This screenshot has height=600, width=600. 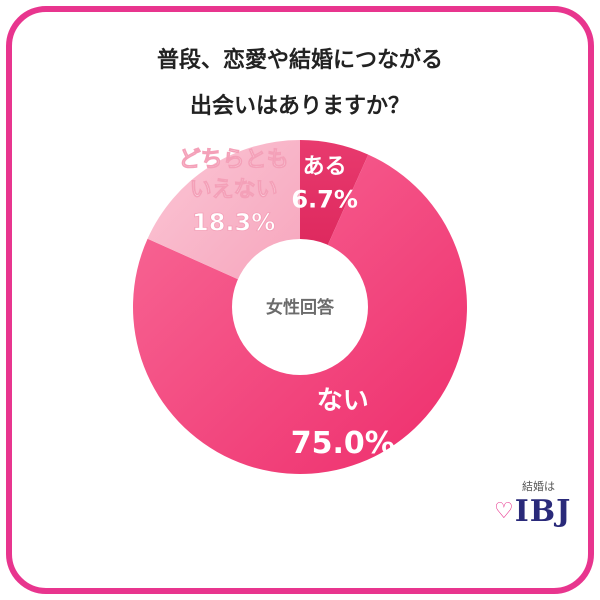 What do you see at coordinates (543, 511) in the screenshot?
I see `logo-main-text: IBJ` at bounding box center [543, 511].